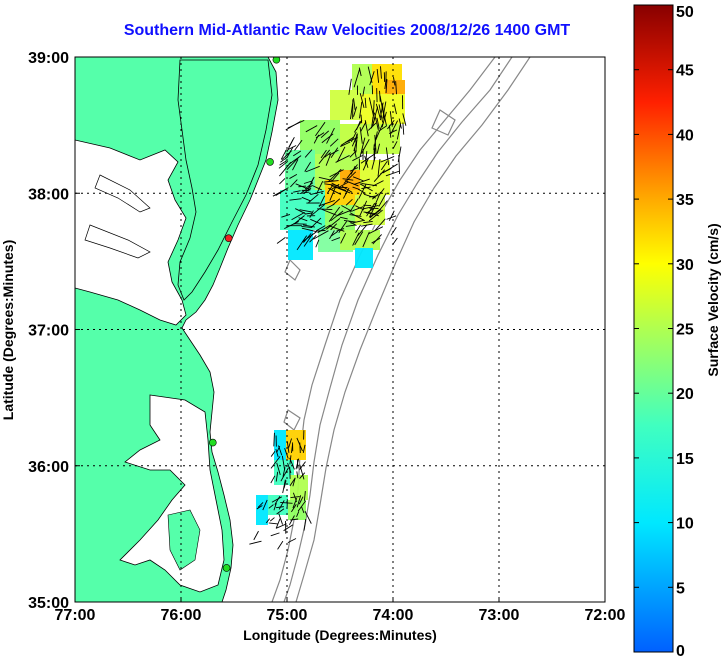  I want to click on colorbar-tick-label: 15, so click(685, 459).